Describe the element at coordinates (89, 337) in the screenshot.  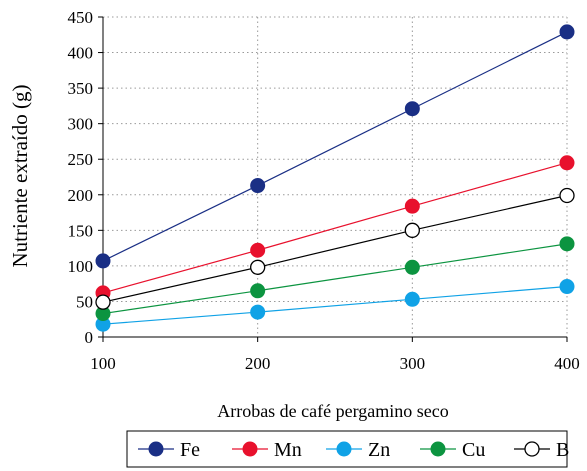
I see `y-tick-label: 0` at that location.